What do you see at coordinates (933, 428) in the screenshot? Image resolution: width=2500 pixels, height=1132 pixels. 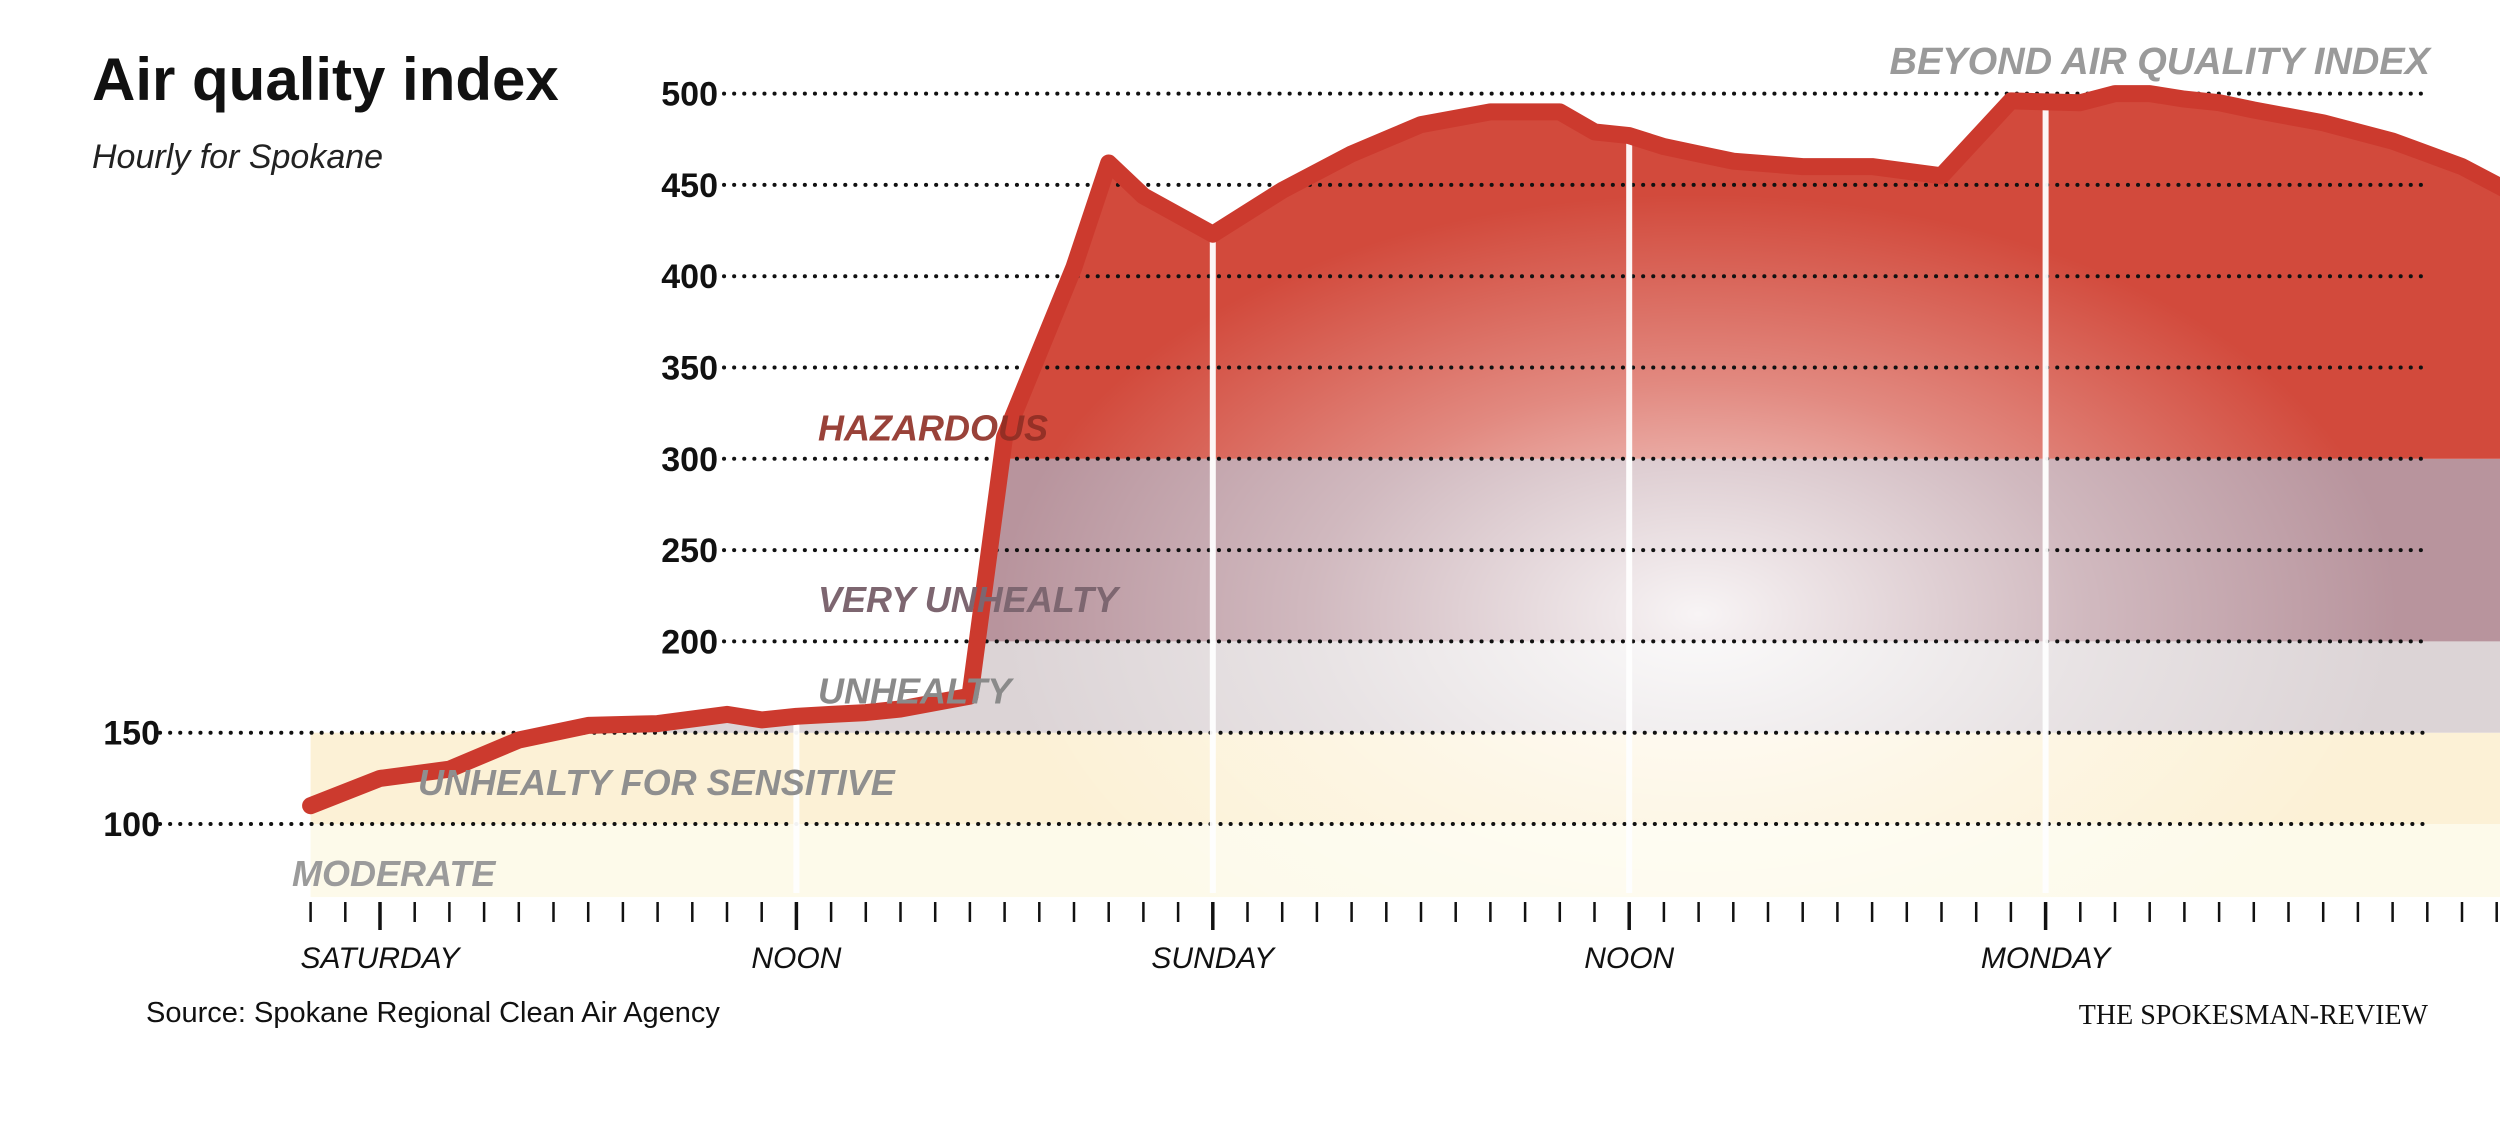 I see `band-label-hazardous: HAZARDOUS` at bounding box center [933, 428].